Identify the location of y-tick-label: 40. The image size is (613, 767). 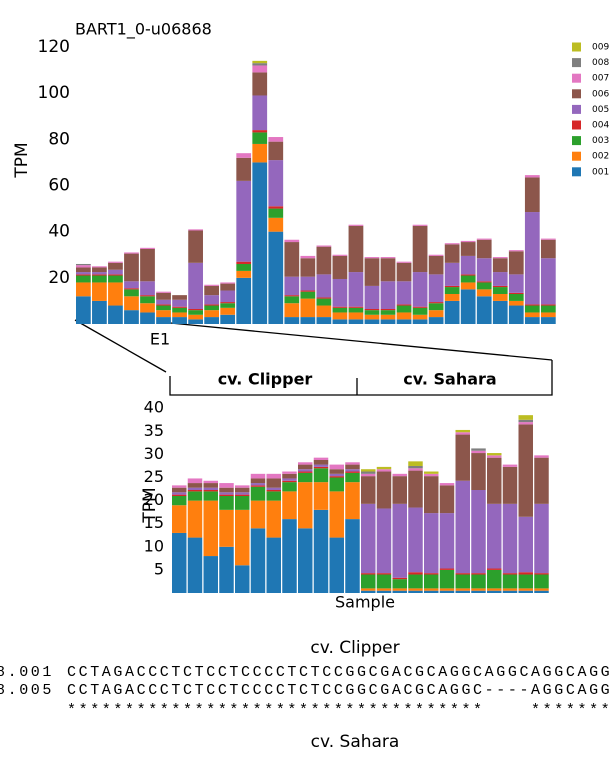
(59, 232).